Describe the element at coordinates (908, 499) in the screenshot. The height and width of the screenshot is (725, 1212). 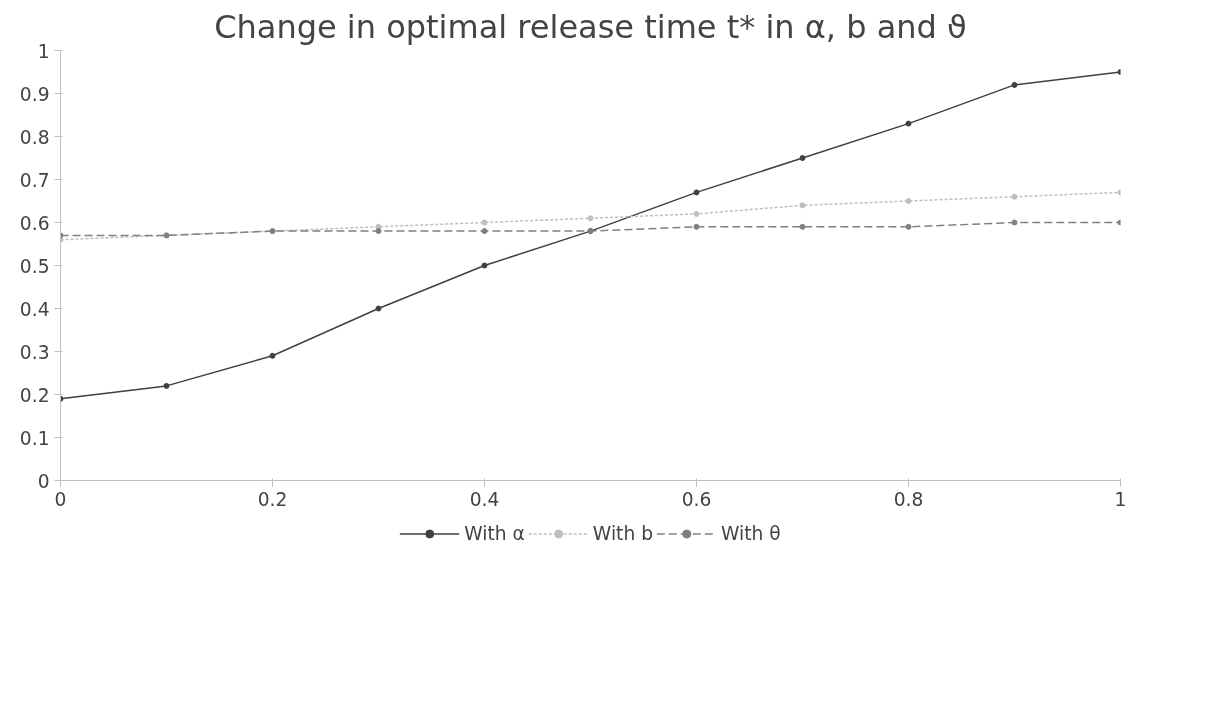
I see `x-tick-label: 0.8` at that location.